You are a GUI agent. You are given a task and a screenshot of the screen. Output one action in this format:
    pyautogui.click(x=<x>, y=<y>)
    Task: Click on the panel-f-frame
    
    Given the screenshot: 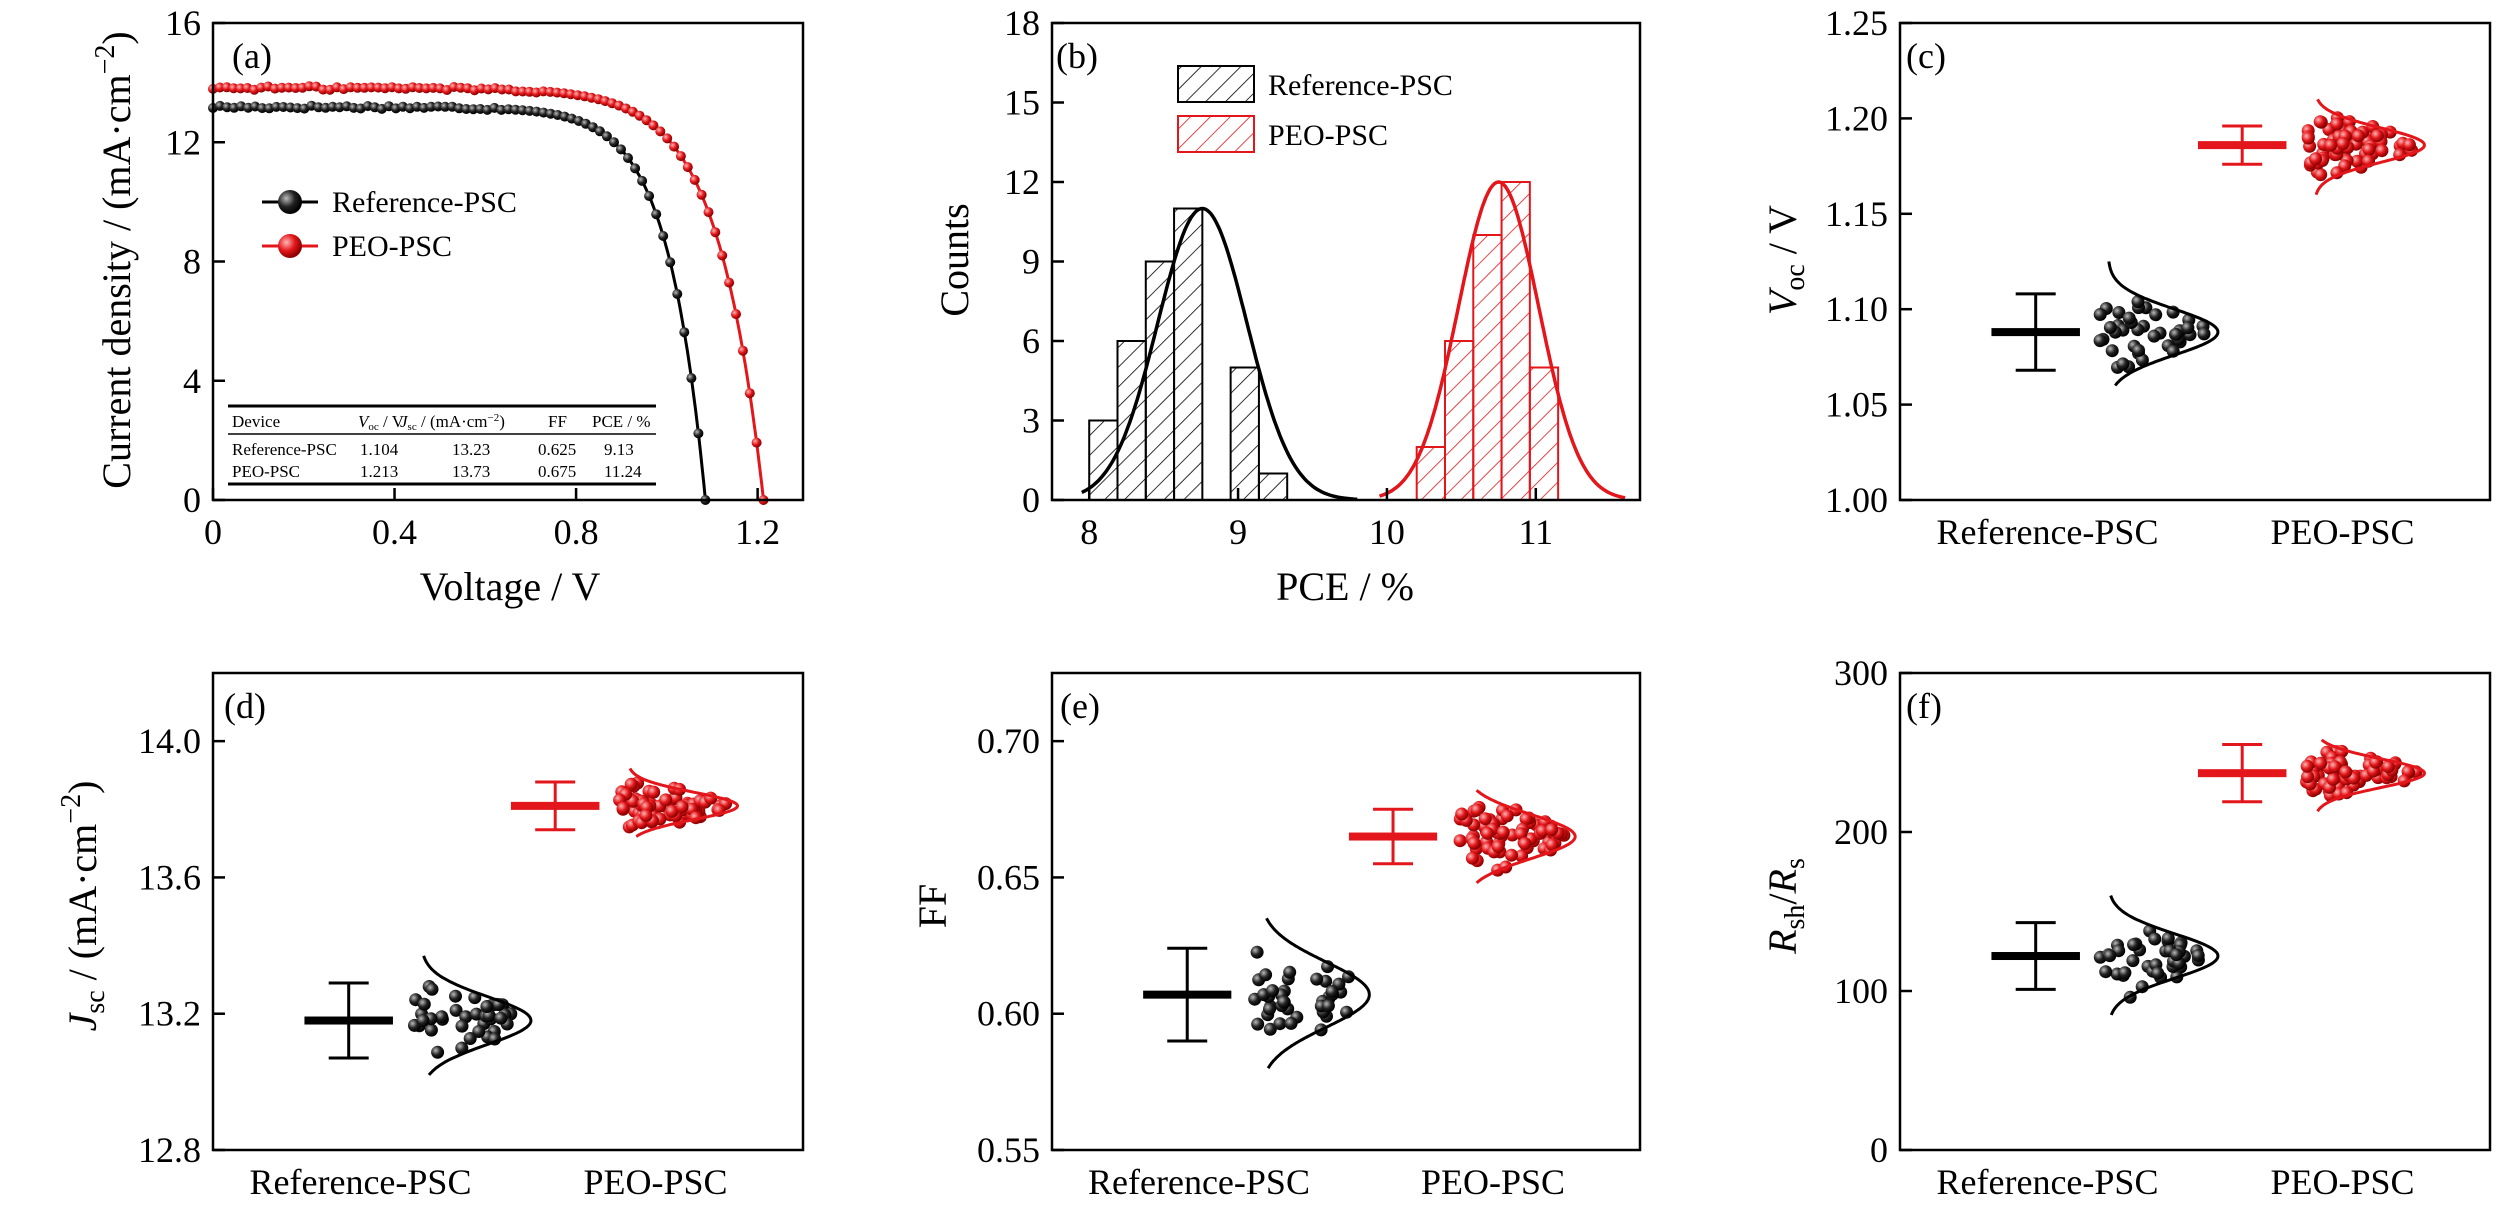 What is the action you would take?
    pyautogui.click(x=2195, y=911)
    